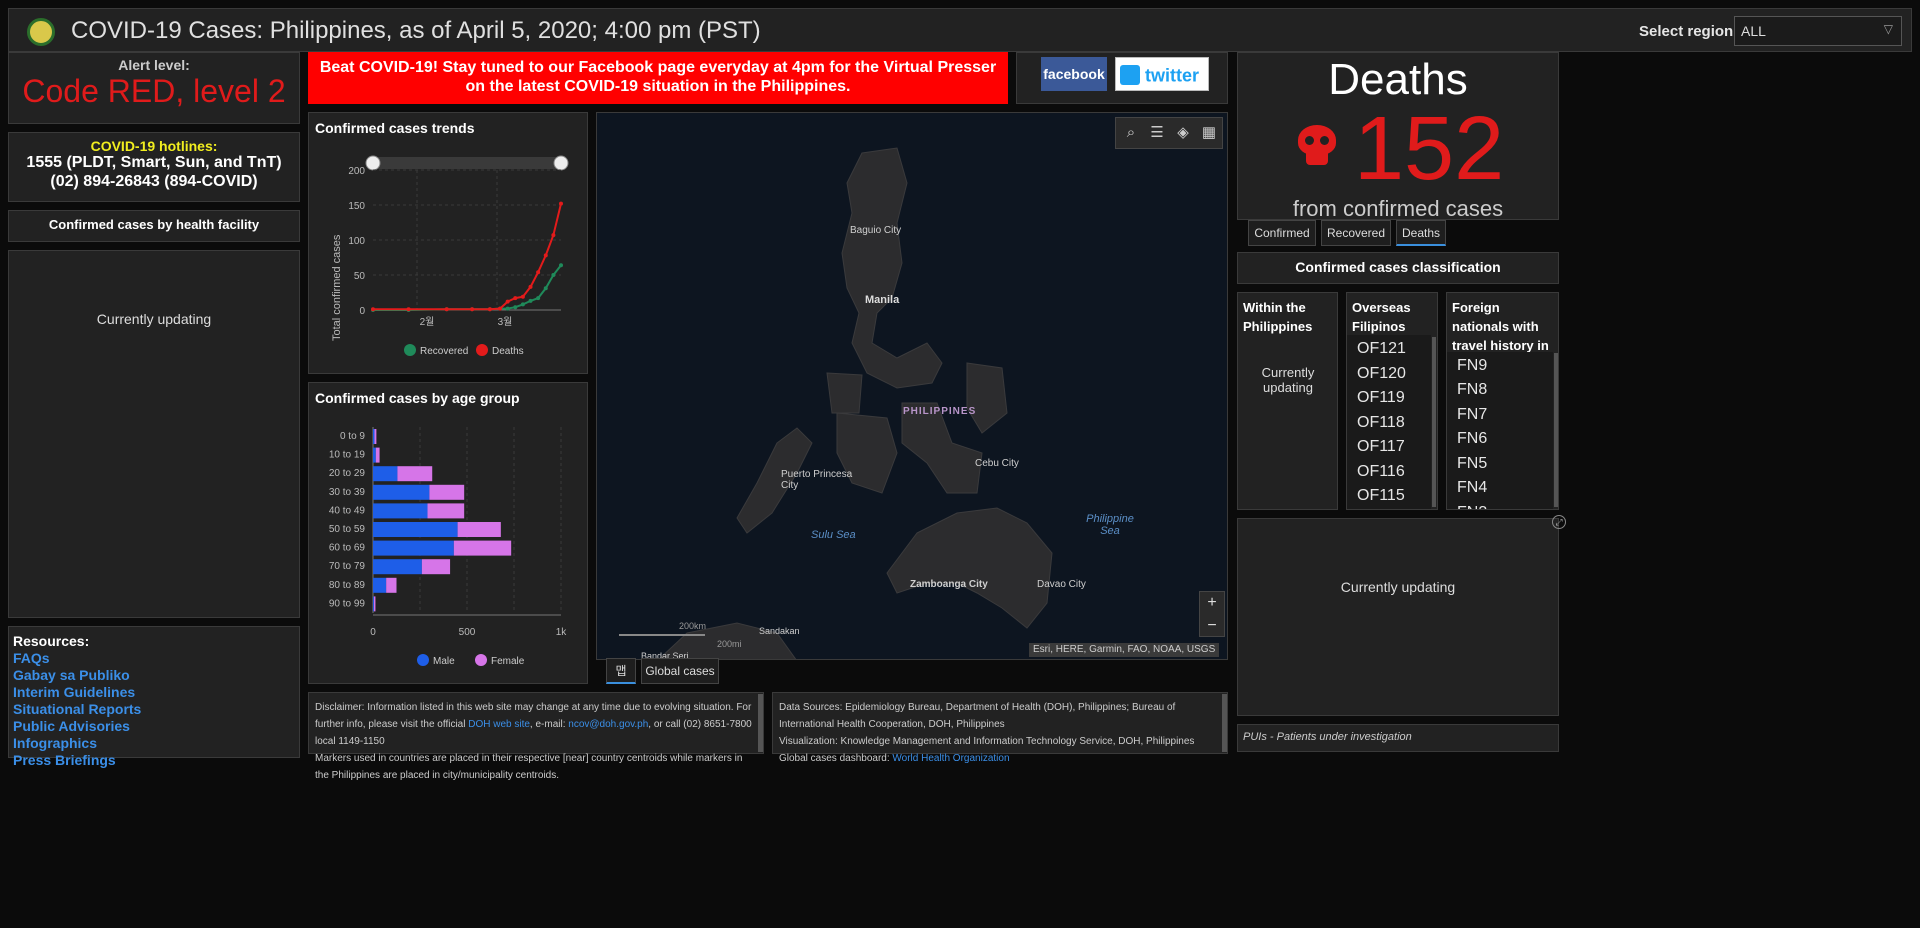  I want to click on trend-range-handle-start, so click(373, 163).